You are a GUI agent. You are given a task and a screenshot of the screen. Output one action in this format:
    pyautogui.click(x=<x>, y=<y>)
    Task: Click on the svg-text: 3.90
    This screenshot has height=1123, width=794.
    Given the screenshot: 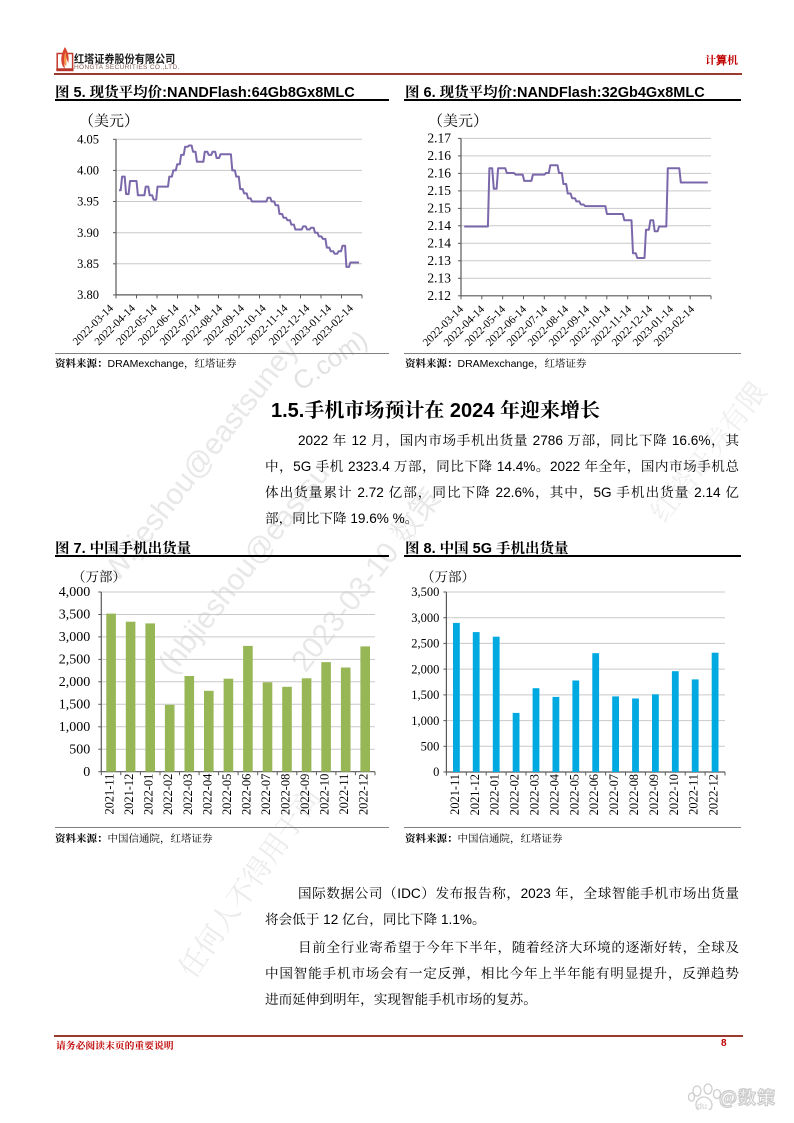 What is the action you would take?
    pyautogui.click(x=88, y=233)
    